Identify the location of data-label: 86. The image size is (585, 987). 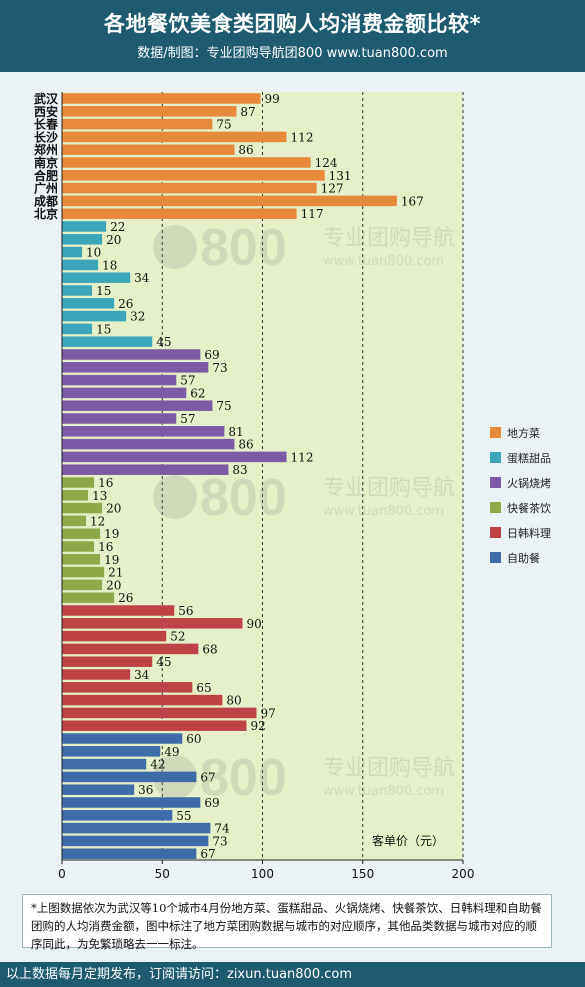
(245, 150).